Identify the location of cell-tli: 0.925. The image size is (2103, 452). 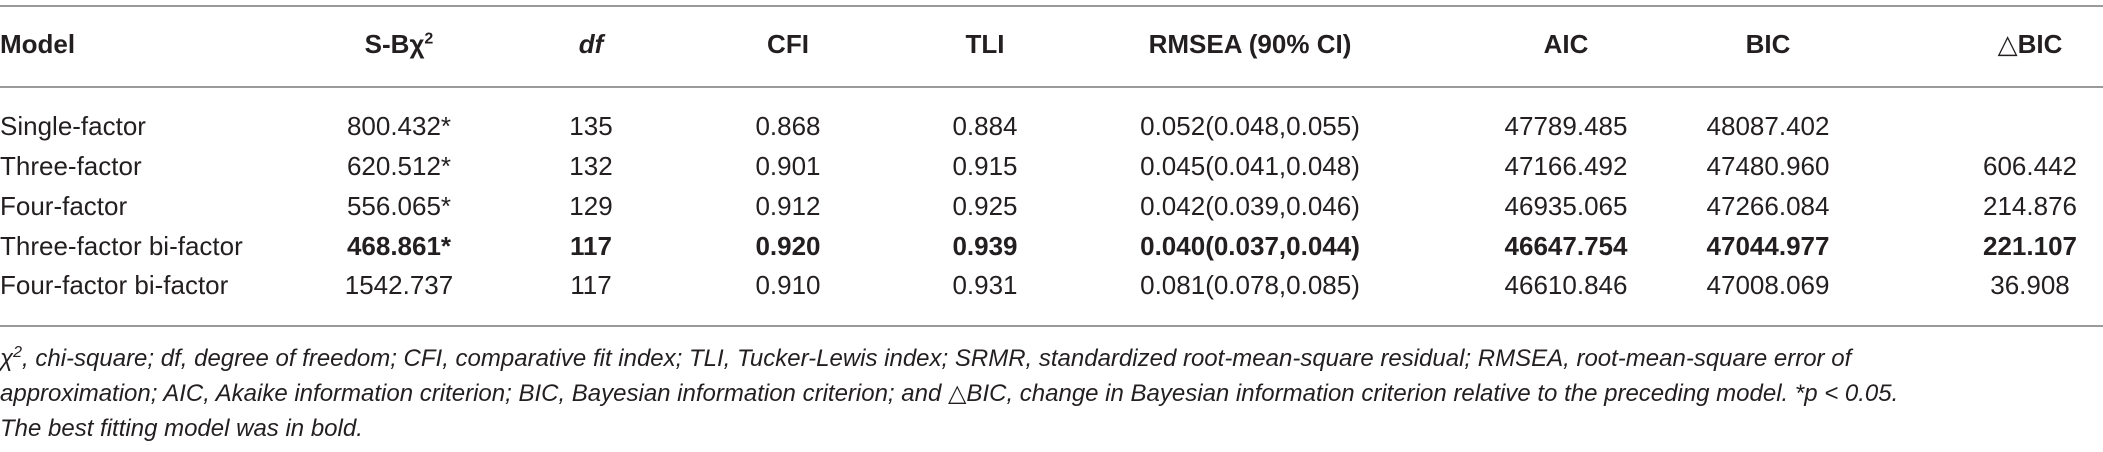
(985, 206).